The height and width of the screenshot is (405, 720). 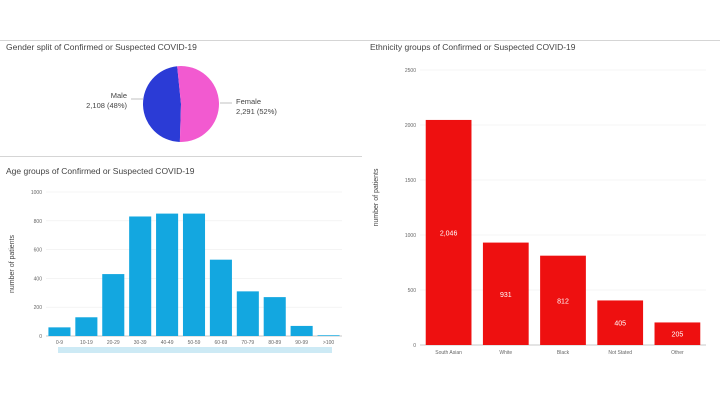 I want to click on eth-bar-south-asian, so click(x=448, y=232).